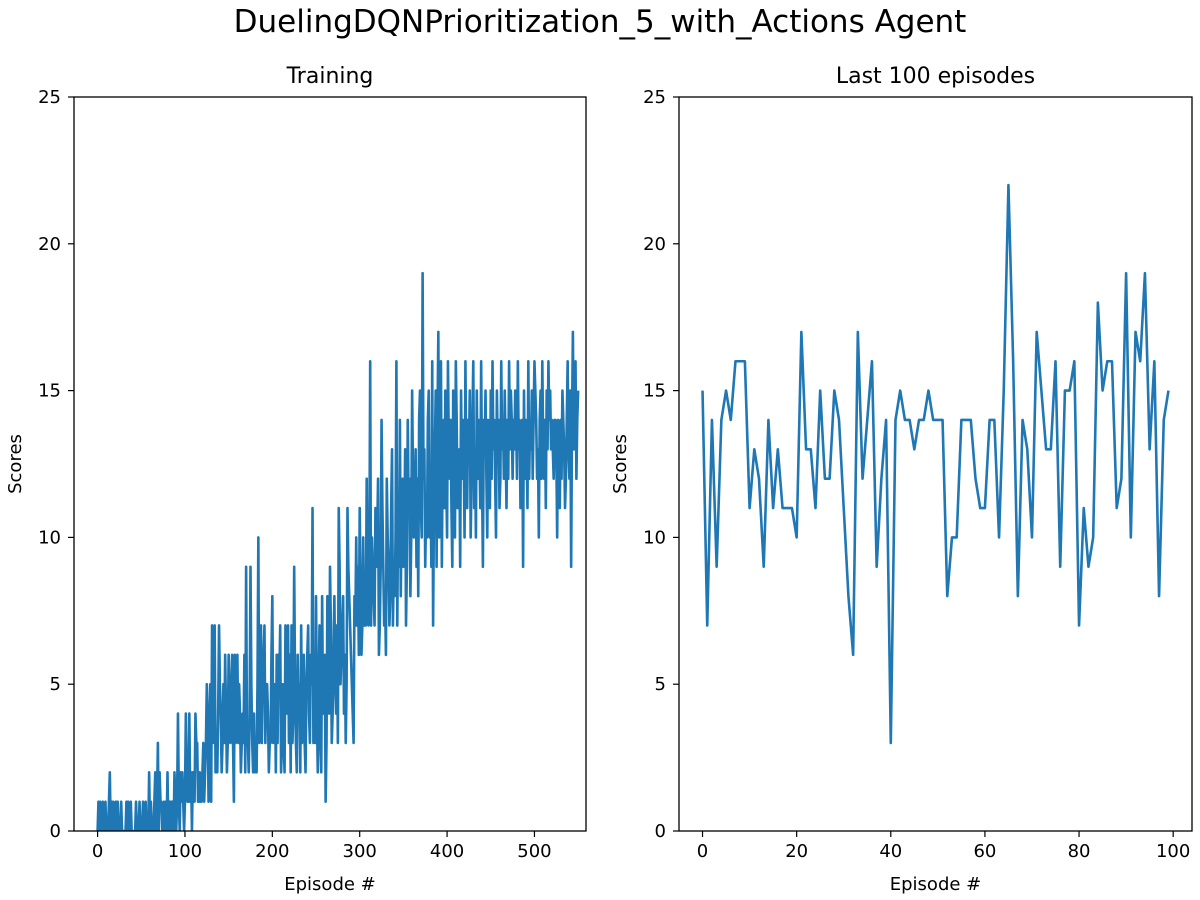 This screenshot has width=1200, height=900. Describe the element at coordinates (330, 884) in the screenshot. I see `training-x-axis-label: Episode #` at that location.